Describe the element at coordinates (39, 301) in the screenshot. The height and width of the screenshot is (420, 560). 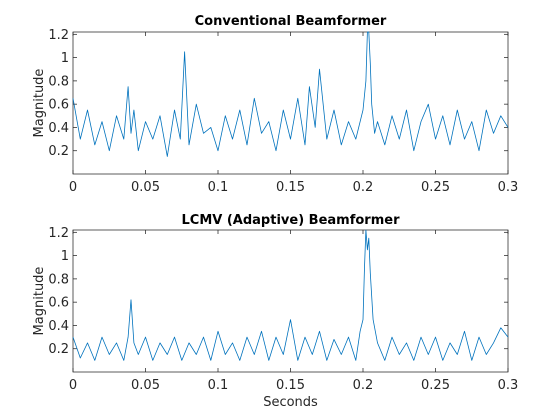
I see `bottom-plot-ylabel: Magnitude` at that location.